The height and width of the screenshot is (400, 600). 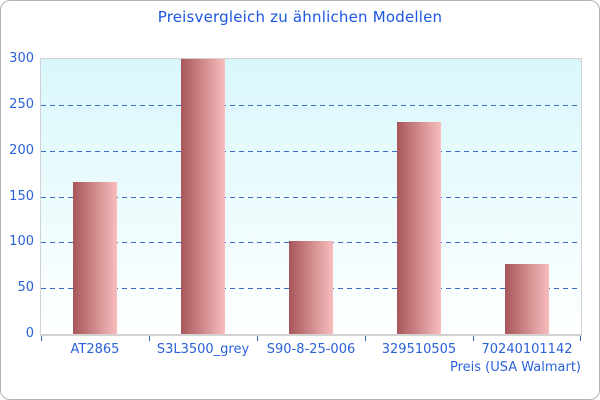 I want to click on y-label-50: 50, so click(x=25, y=287).